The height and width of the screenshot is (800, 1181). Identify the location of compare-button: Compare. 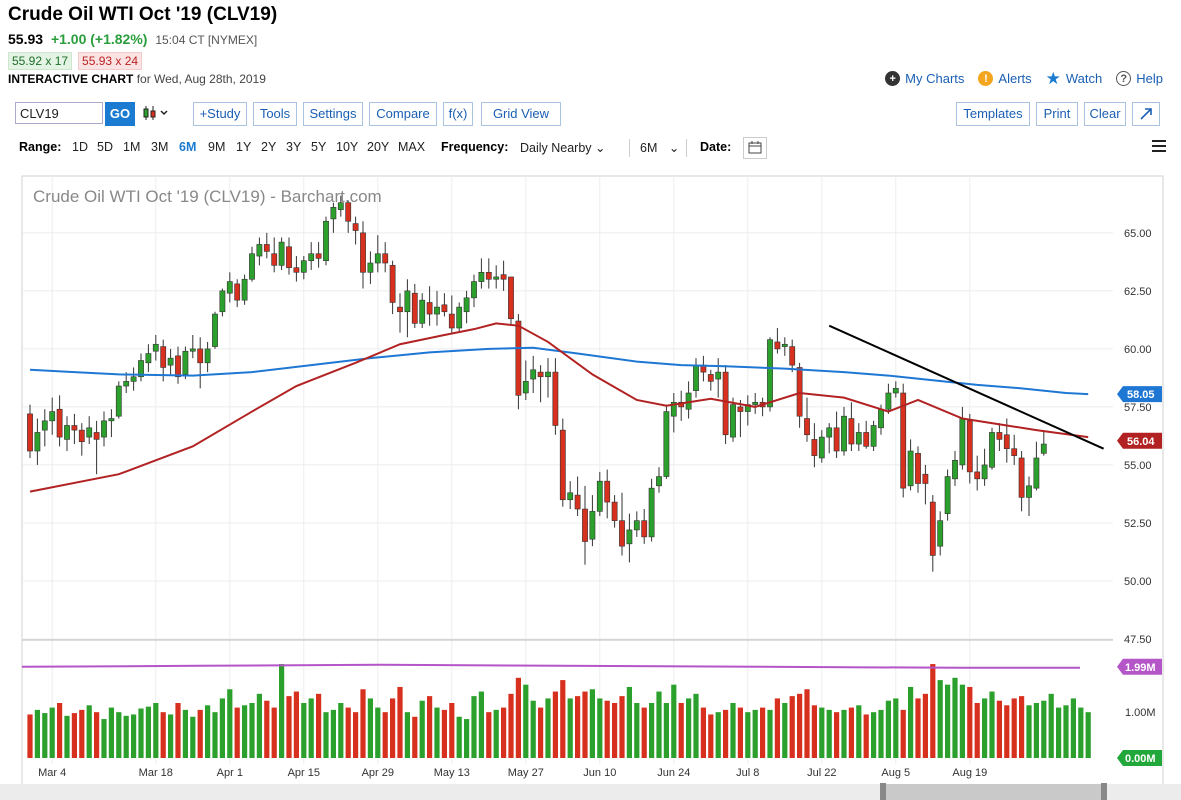
(403, 114).